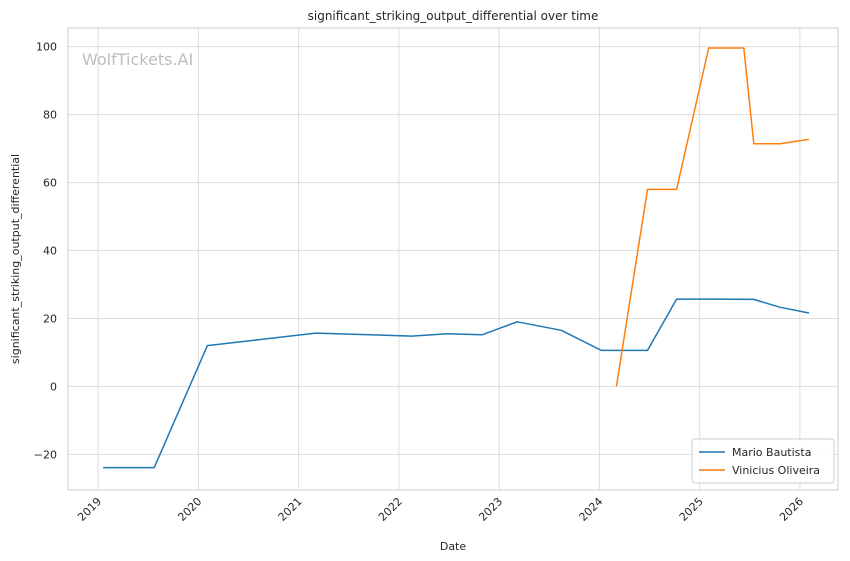 This screenshot has width=850, height=561. I want to click on watermark: WolfTickets.AI, so click(137, 59).